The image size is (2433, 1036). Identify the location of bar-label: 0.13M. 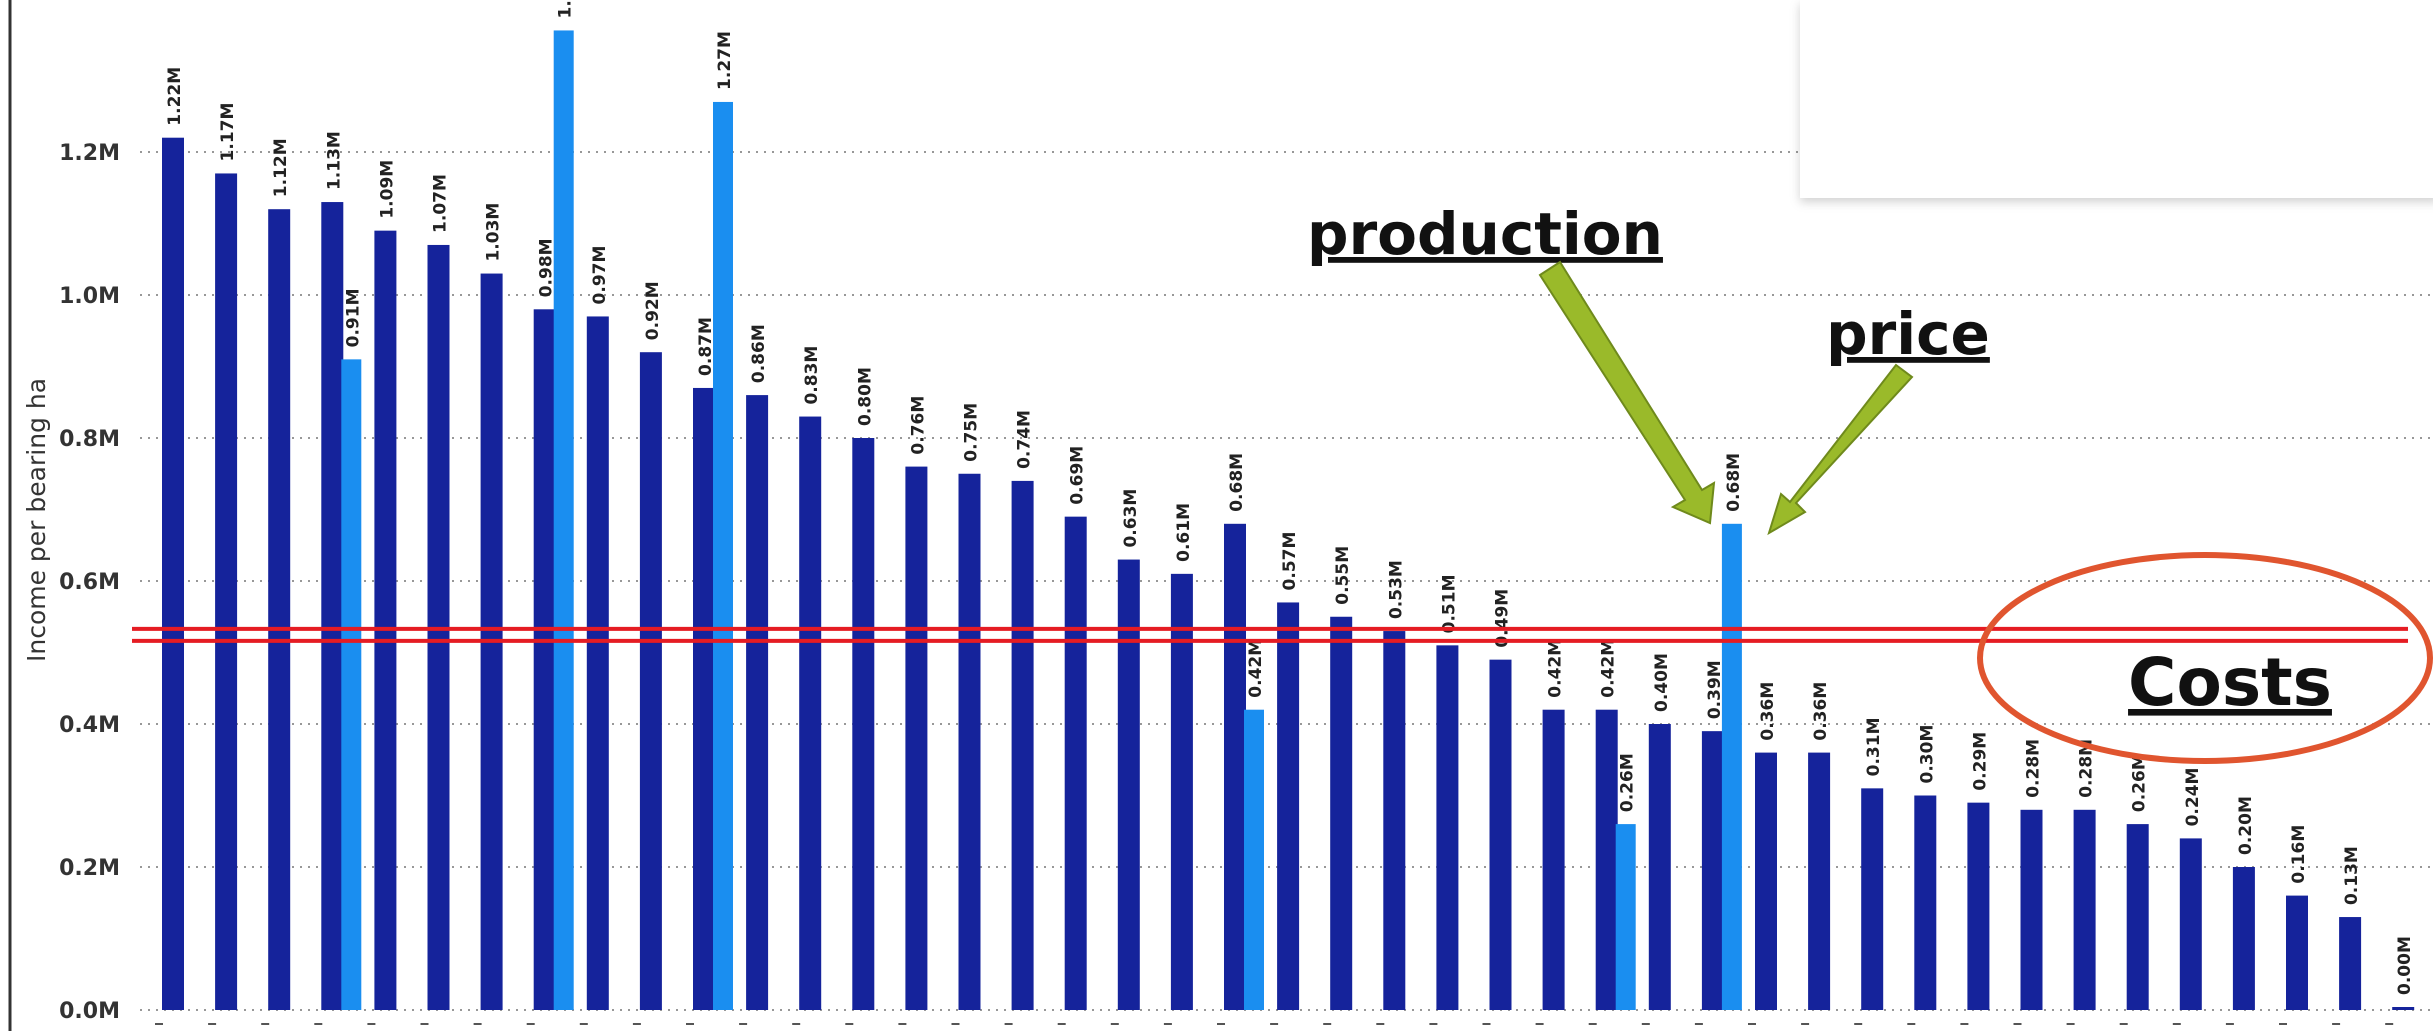
(2352, 875).